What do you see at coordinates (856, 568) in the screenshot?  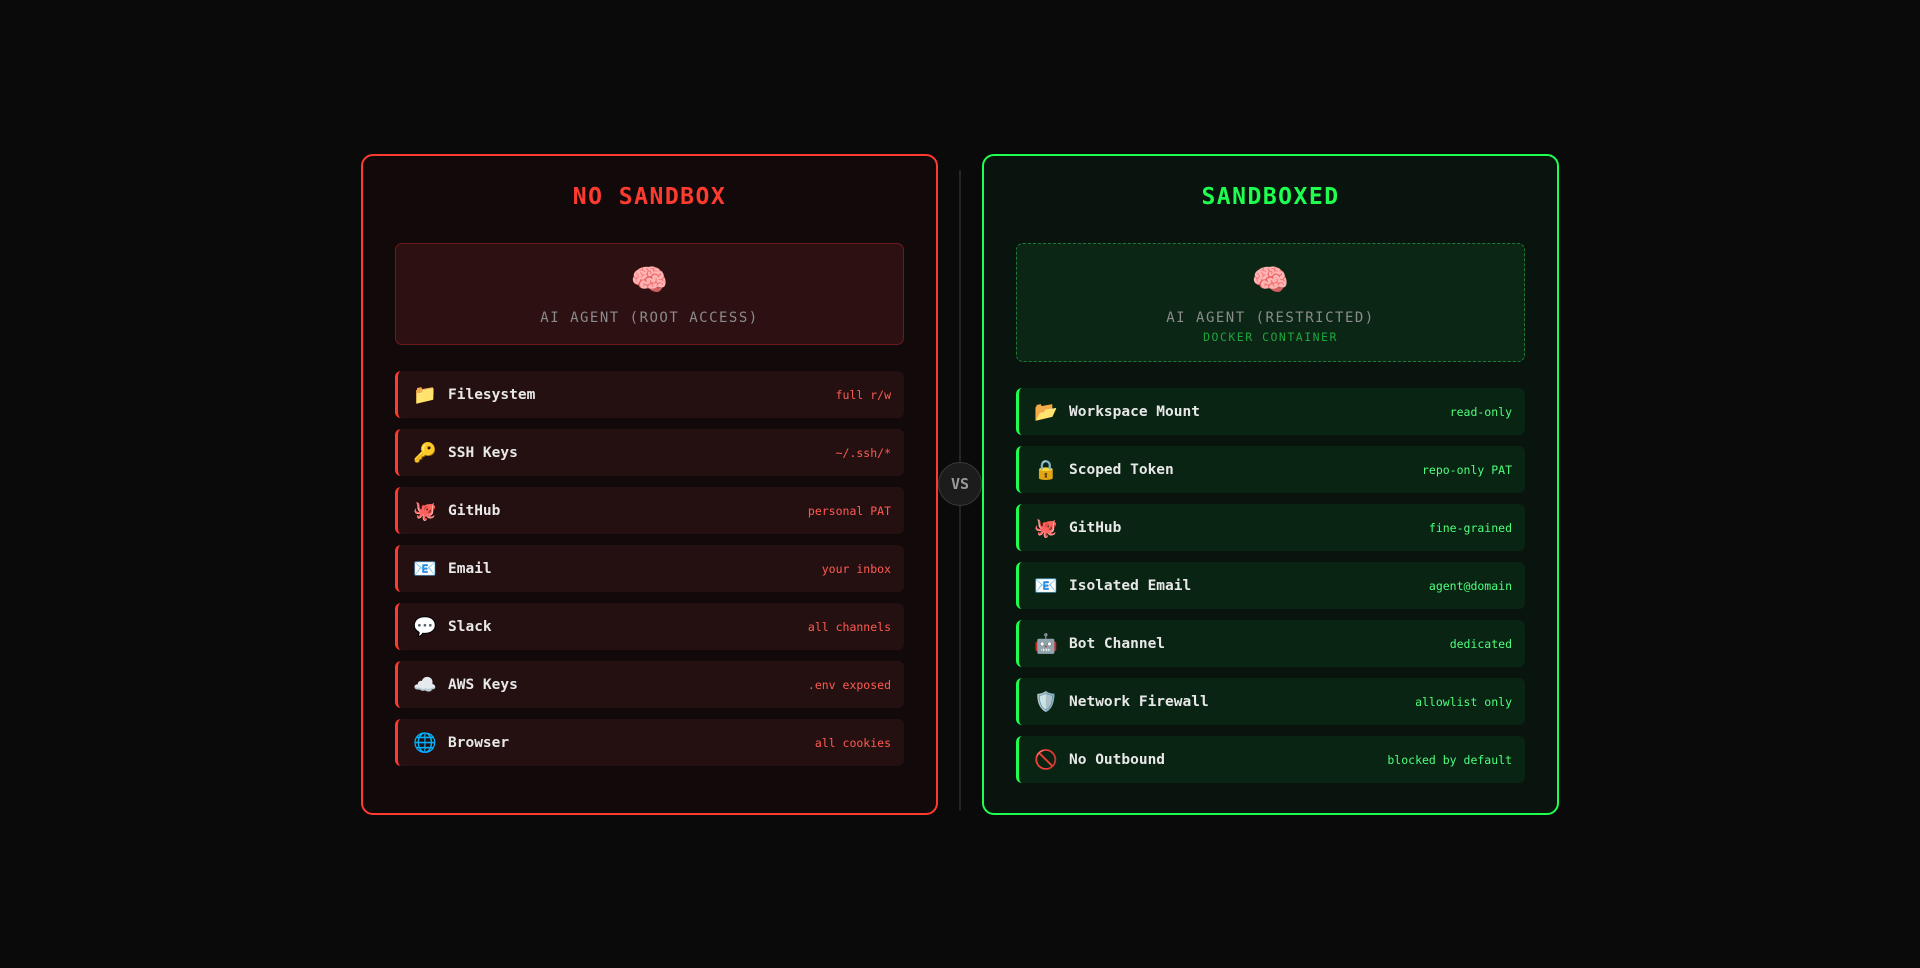 I see `item-value: your inbox` at bounding box center [856, 568].